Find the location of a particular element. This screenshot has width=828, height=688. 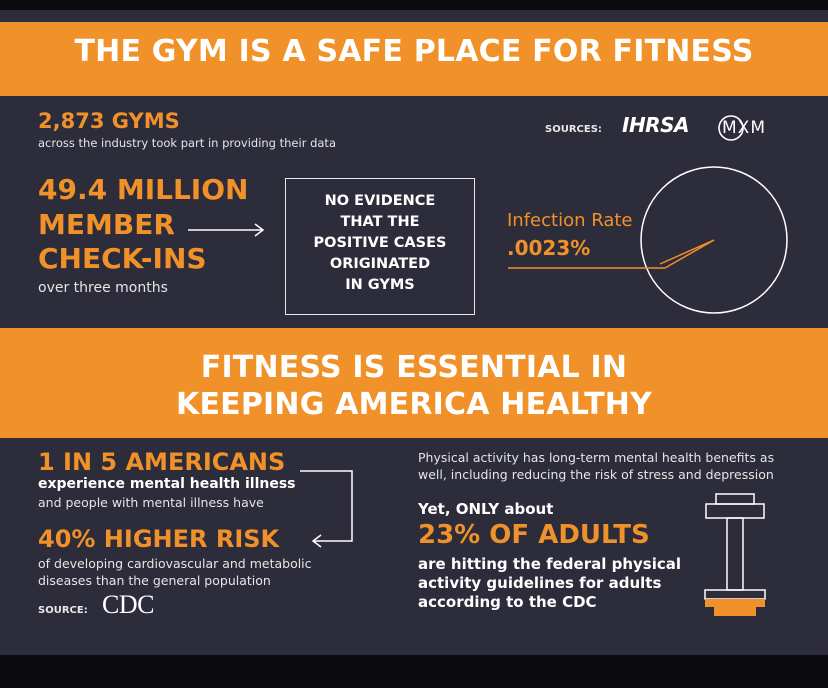

evidence-line: NO EVIDENCE is located at coordinates (380, 201).